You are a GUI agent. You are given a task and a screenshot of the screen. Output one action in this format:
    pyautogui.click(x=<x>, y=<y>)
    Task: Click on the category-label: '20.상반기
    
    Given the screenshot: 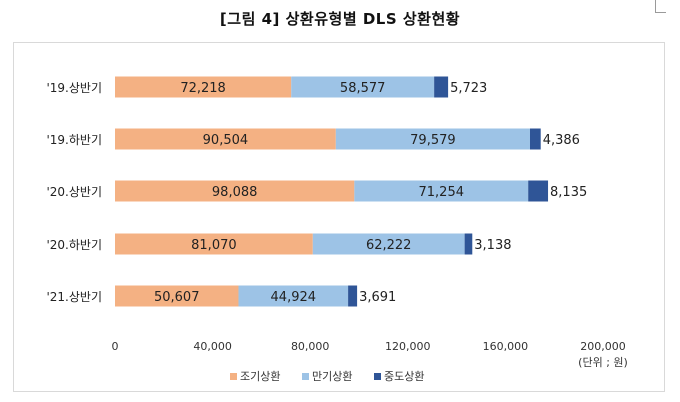 What is the action you would take?
    pyautogui.click(x=74, y=192)
    